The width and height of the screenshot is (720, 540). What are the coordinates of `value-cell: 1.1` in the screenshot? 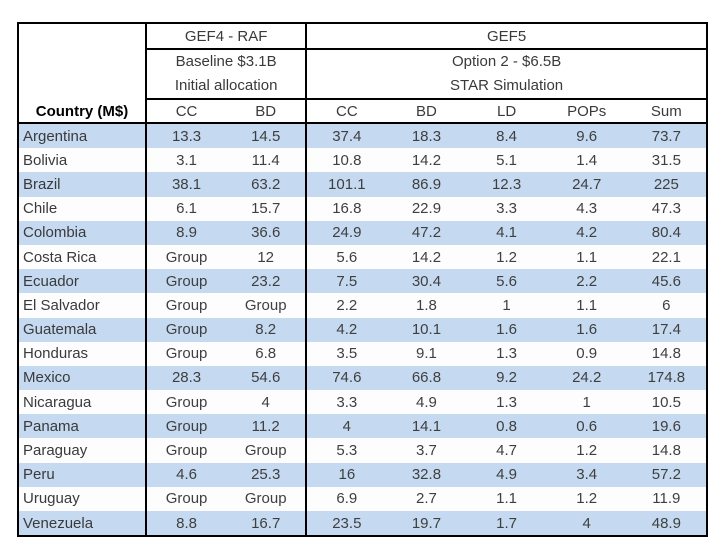 It's located at (586, 305).